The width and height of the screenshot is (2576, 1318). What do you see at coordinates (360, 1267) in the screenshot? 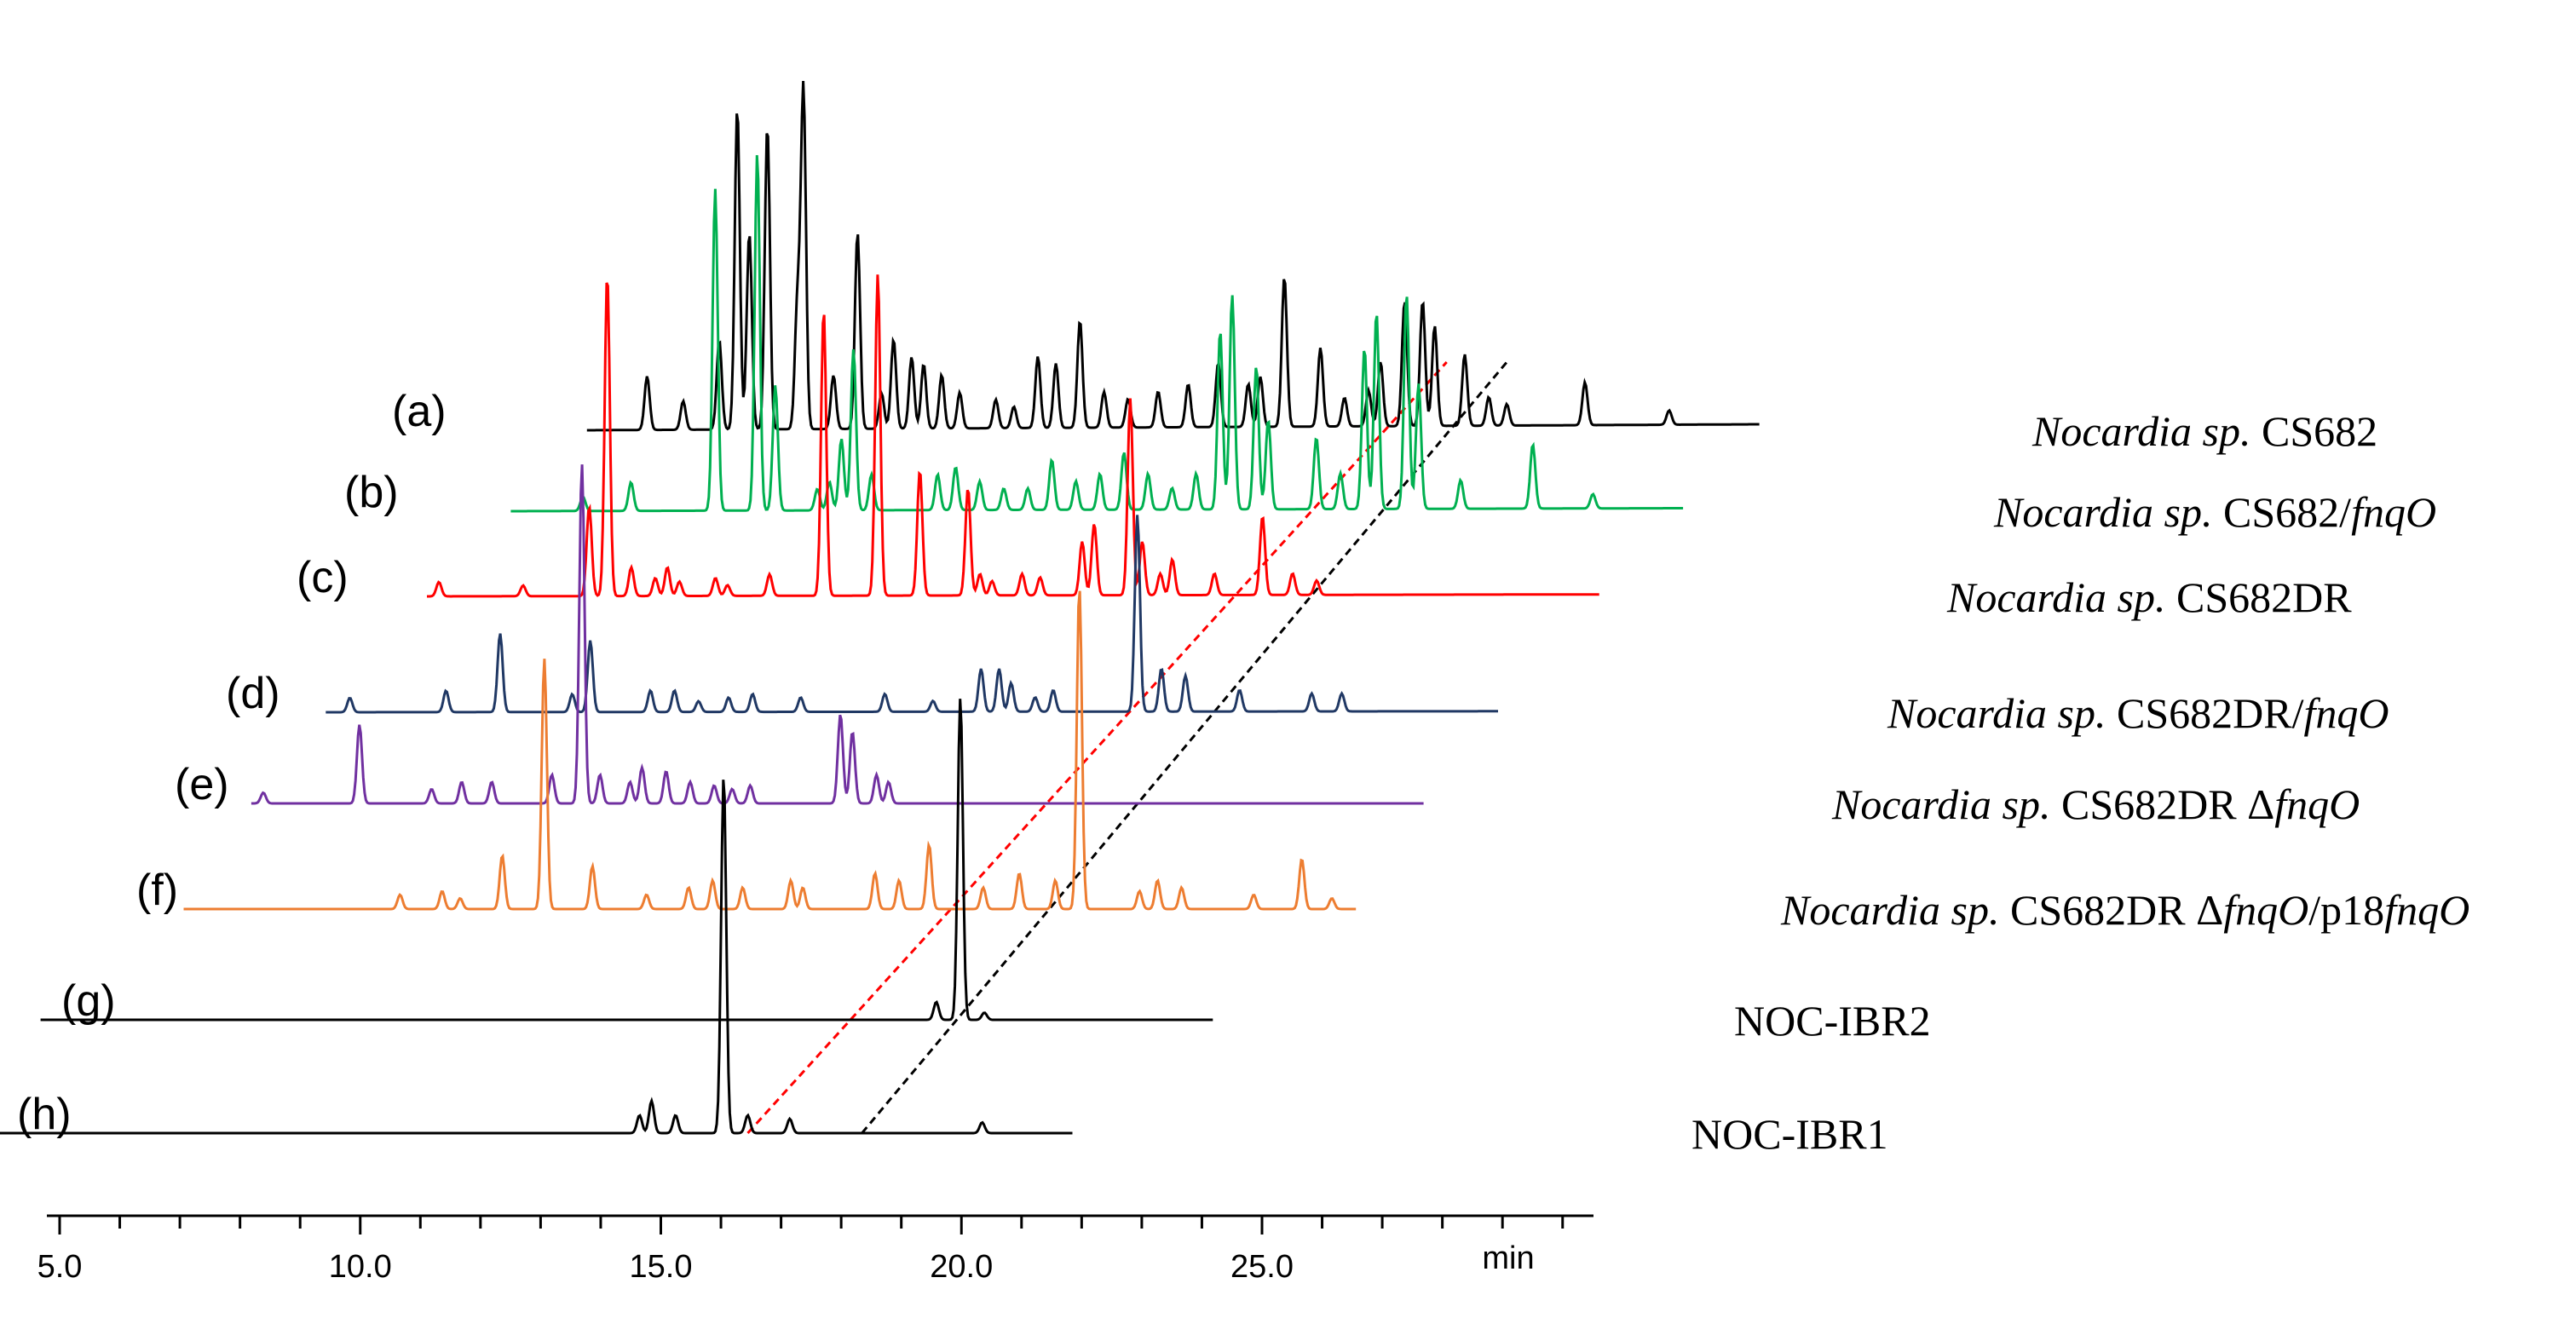
I see `x-tick-label: 10.0` at bounding box center [360, 1267].